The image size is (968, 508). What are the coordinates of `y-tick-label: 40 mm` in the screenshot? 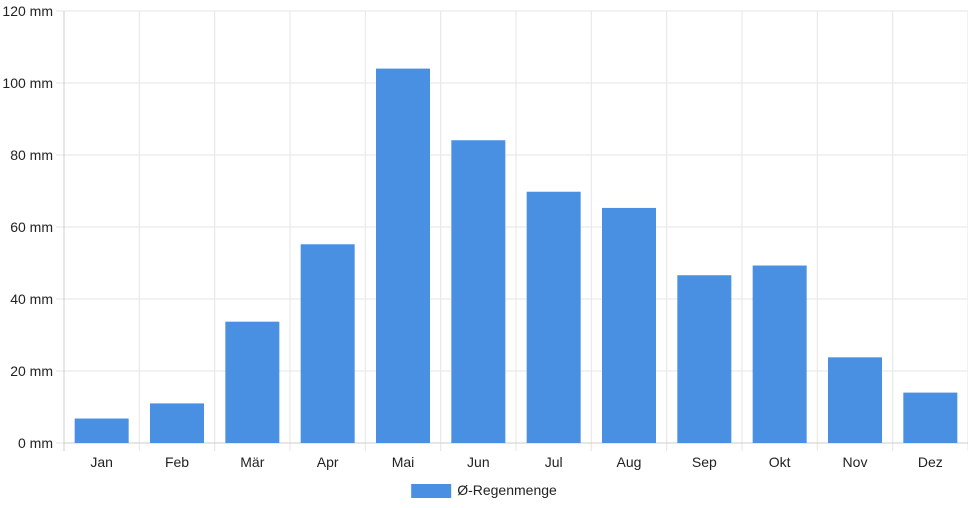 It's located at (31, 299).